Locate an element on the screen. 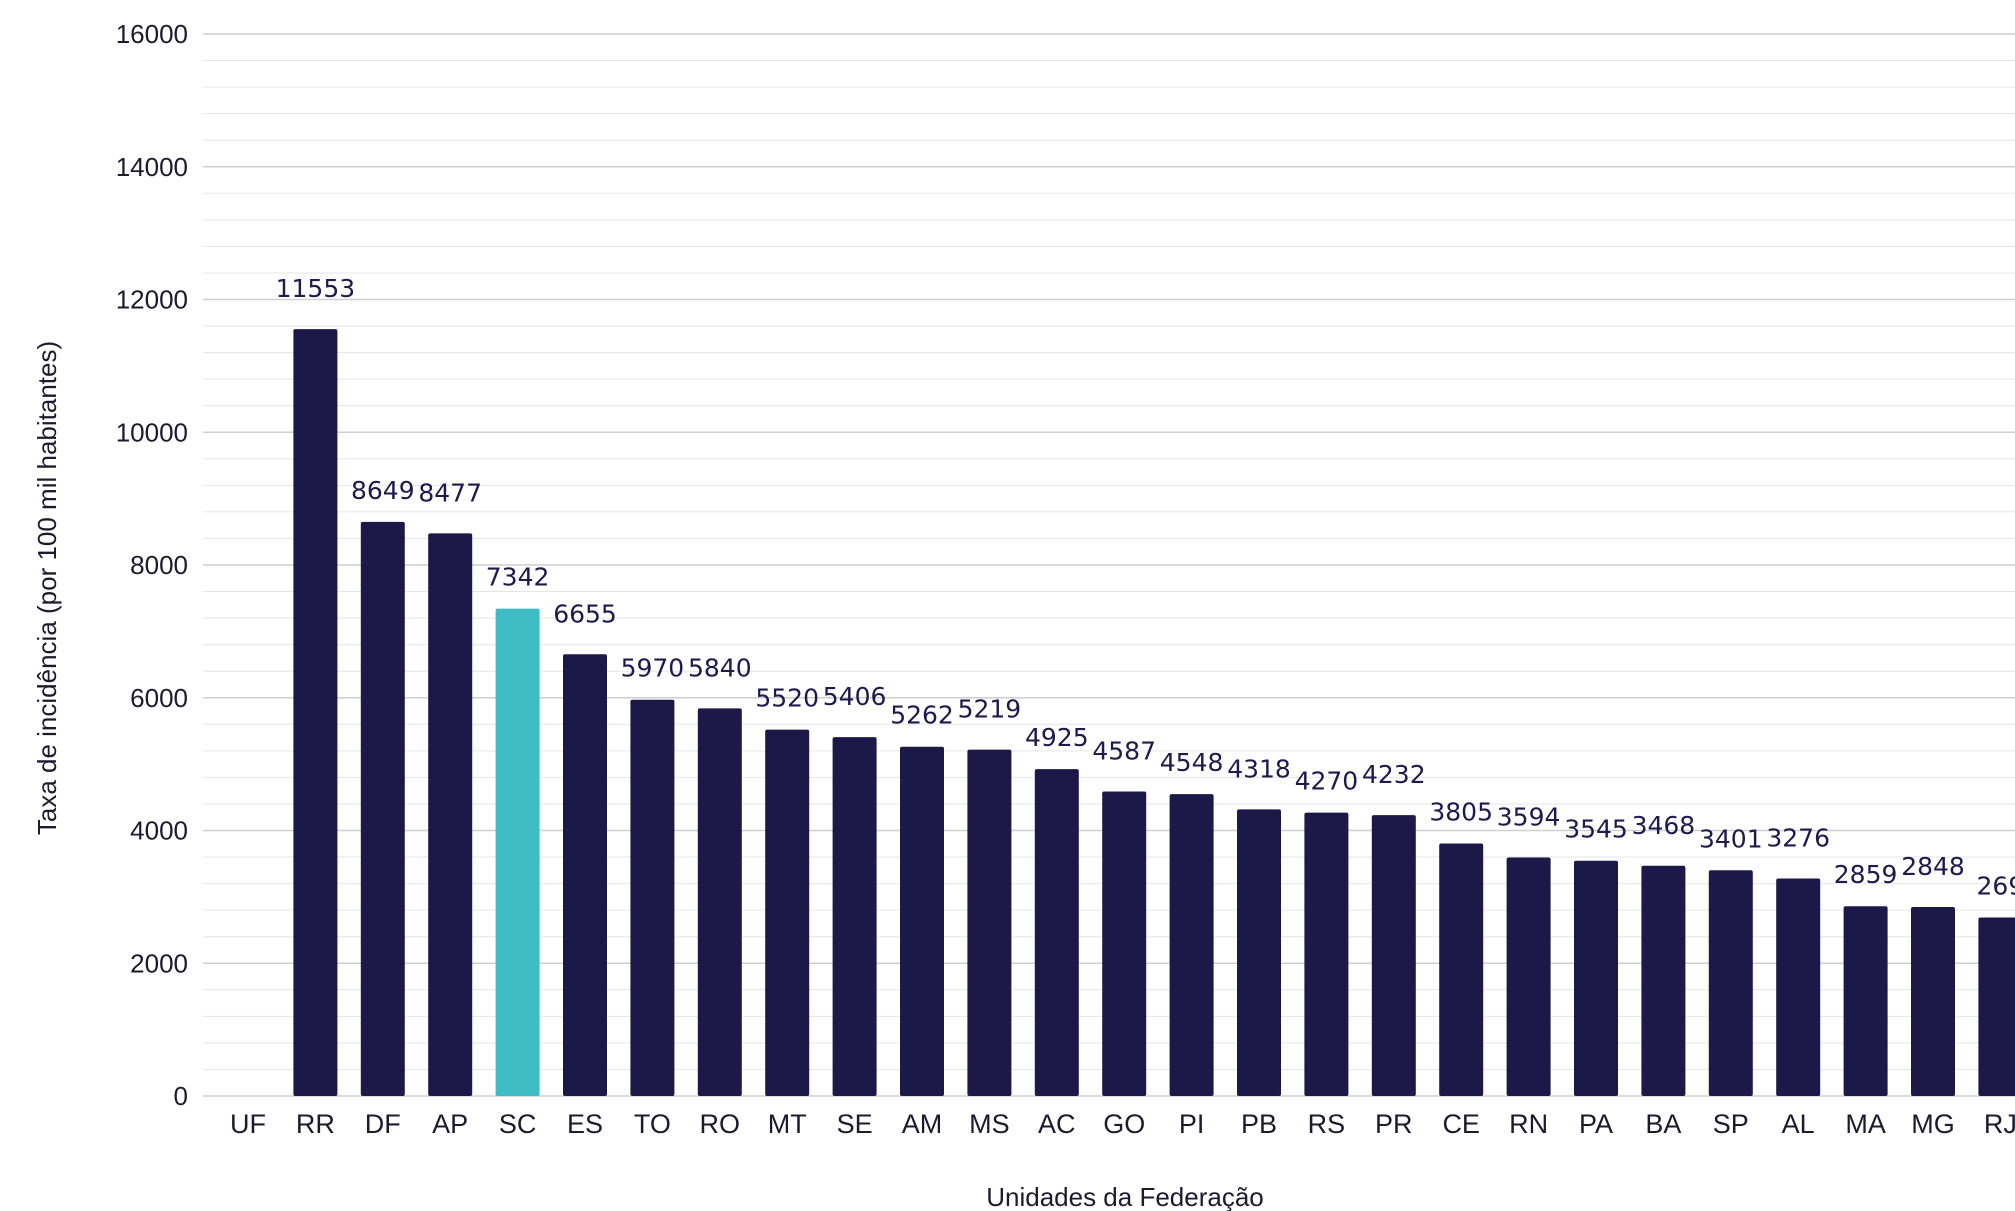 This screenshot has height=1211, width=2015. value-label-ba: 3468 is located at coordinates (1664, 825).